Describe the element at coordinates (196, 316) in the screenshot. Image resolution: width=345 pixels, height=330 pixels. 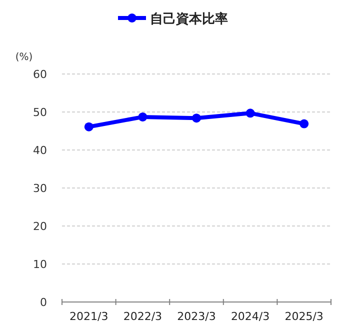
I see `x-tick-label: 2023/3` at that location.